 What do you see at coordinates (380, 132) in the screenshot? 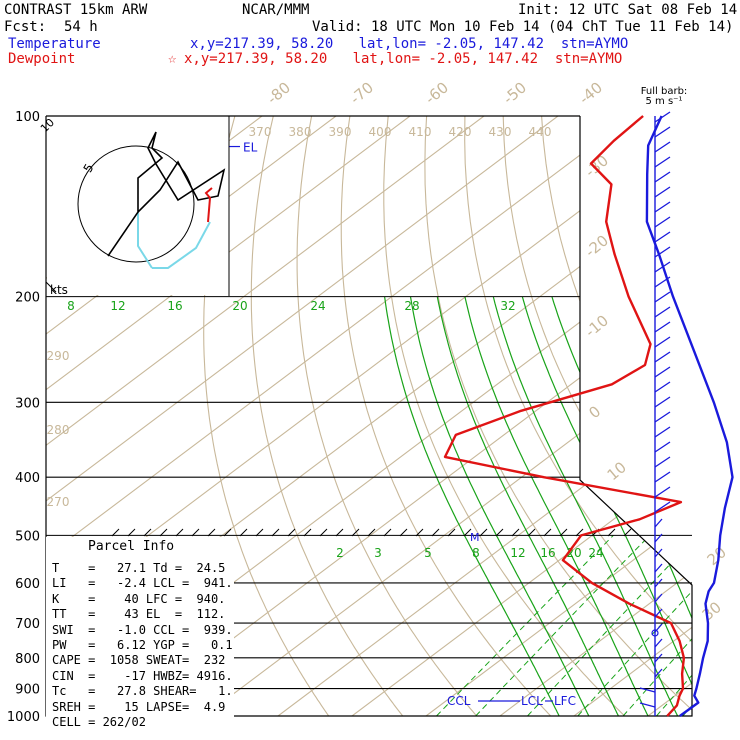
I see `theta-label-400: 400` at bounding box center [380, 132].